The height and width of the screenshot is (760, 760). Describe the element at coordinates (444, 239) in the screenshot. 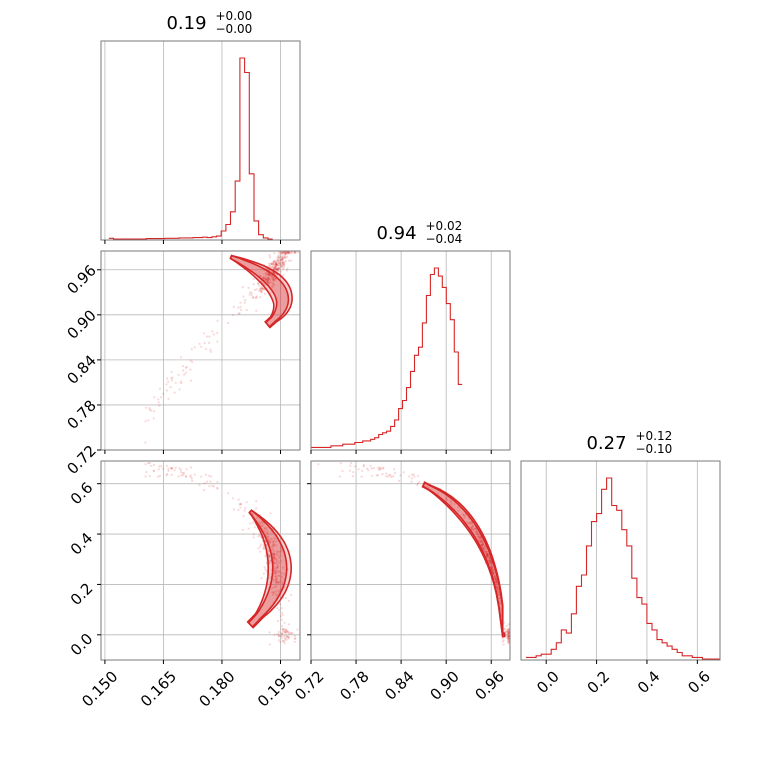

I see `title-minus-2: −0.04` at that location.